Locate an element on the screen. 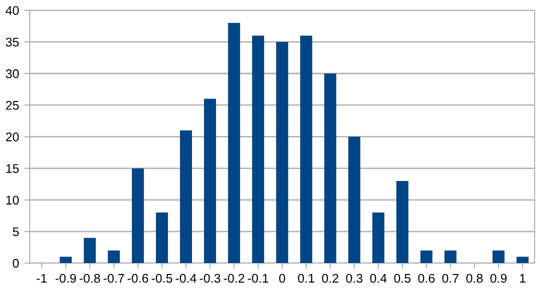  y-tick-label: 20 is located at coordinates (12, 137).